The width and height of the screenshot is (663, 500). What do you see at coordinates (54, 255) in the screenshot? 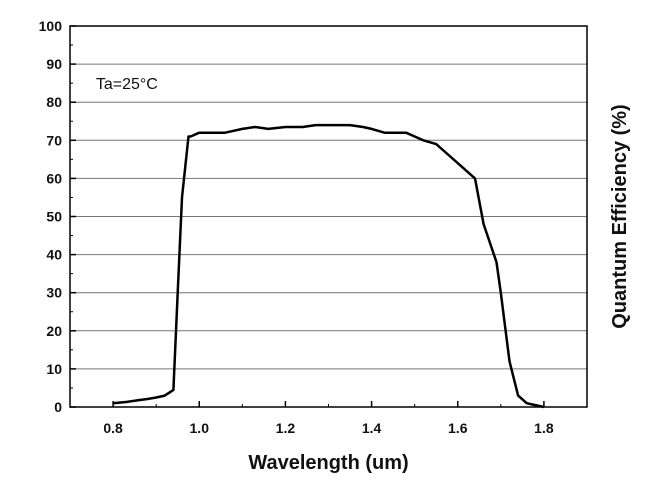
I see `y-tick-label: 40` at bounding box center [54, 255].